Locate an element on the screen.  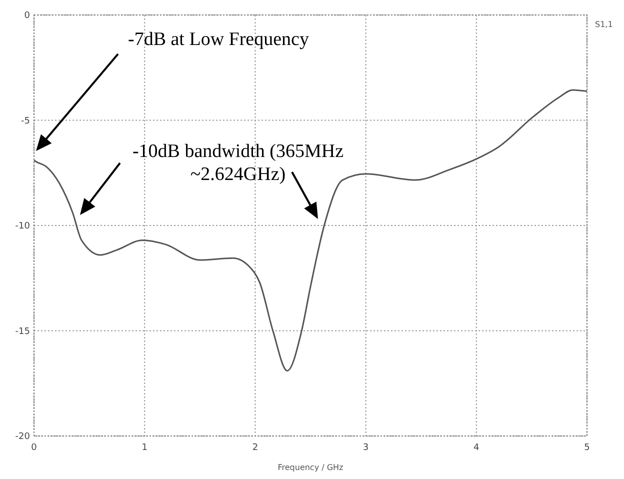
y-tick-label: -10 is located at coordinates (22, 227).